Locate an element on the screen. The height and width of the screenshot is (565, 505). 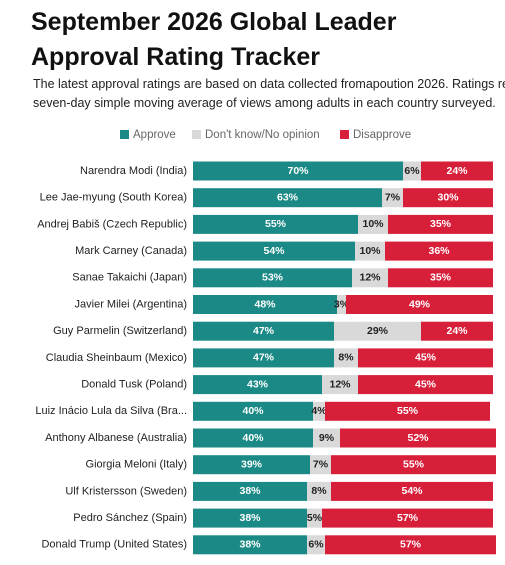
value-label: 39% is located at coordinates (252, 464).